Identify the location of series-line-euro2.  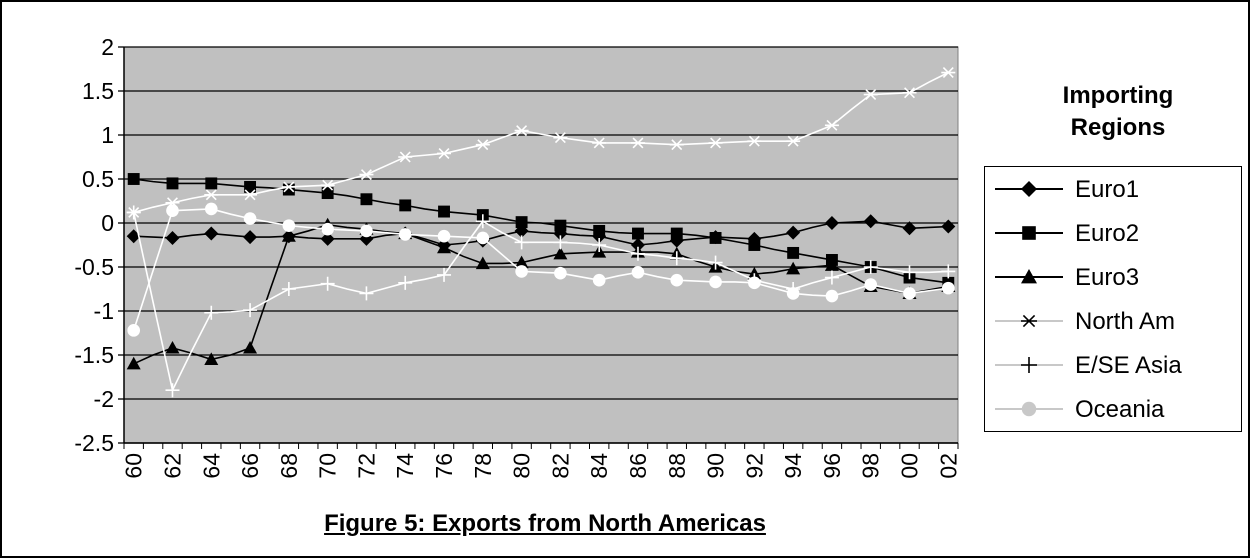
(541, 231).